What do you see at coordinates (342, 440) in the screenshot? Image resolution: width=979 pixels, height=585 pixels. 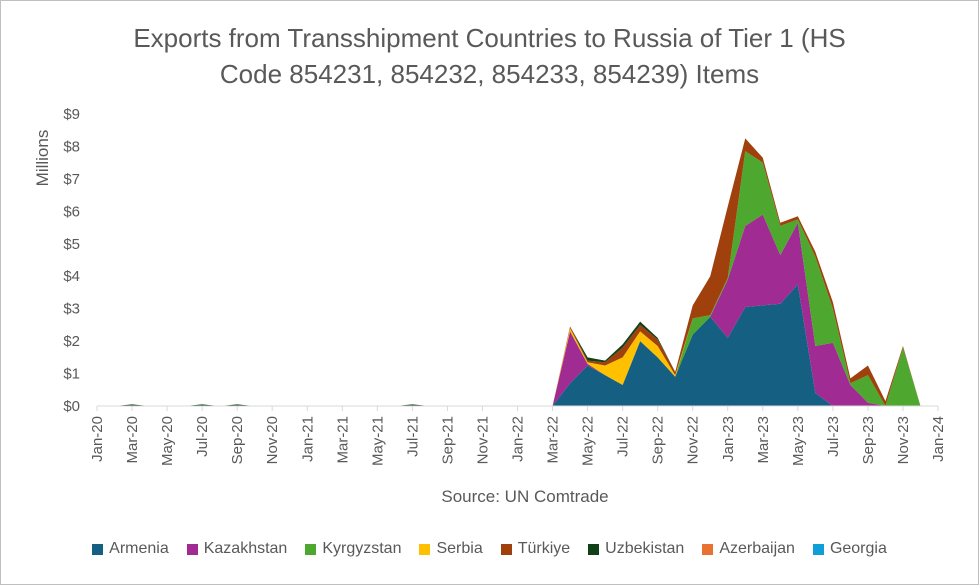 I see `x-tick-label: Mar-21` at bounding box center [342, 440].